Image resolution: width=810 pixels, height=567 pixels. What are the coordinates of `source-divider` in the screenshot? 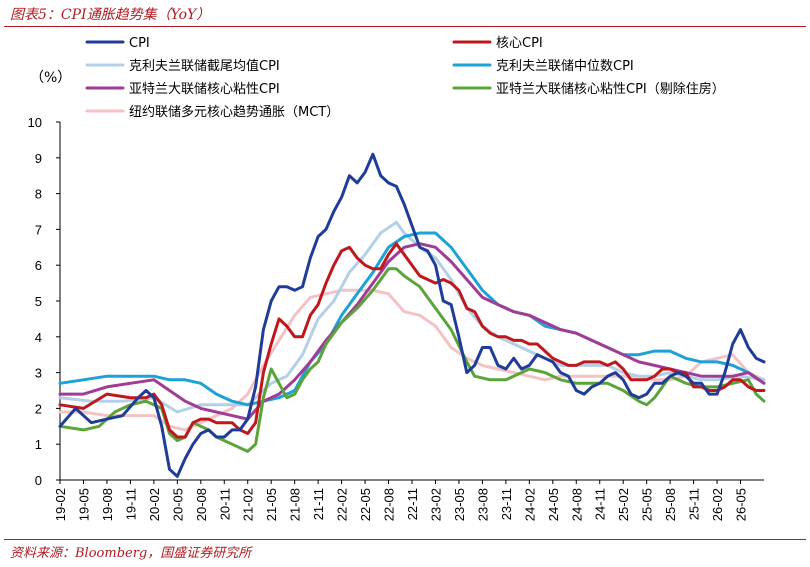 It's located at (405, 539).